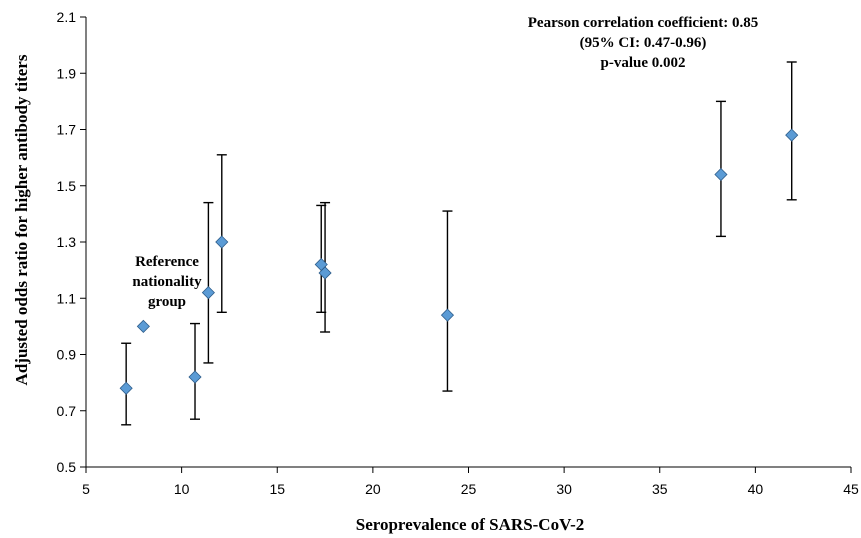 The image size is (861, 538). Describe the element at coordinates (86, 489) in the screenshot. I see `x-tick-label: 5` at that location.